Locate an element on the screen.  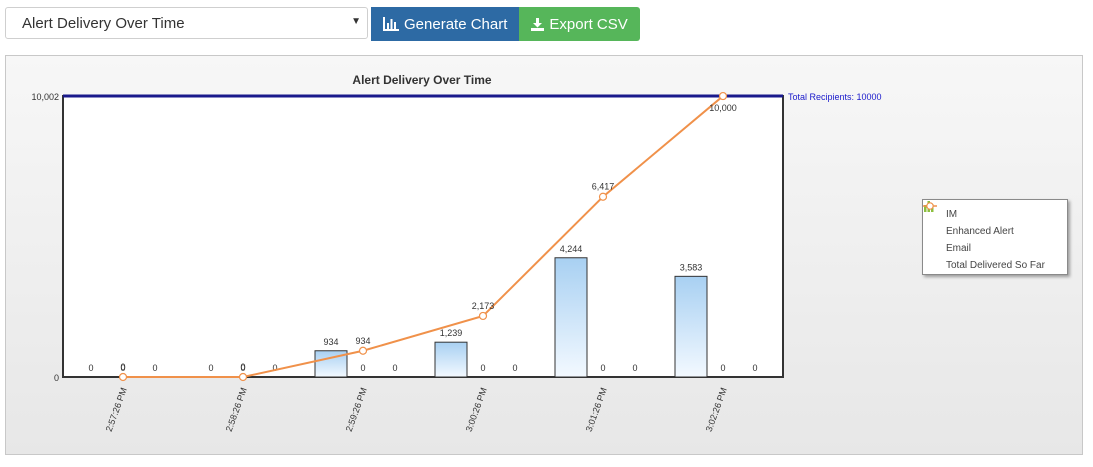
x-tick-label: 3:02:26 PM is located at coordinates (716, 409).